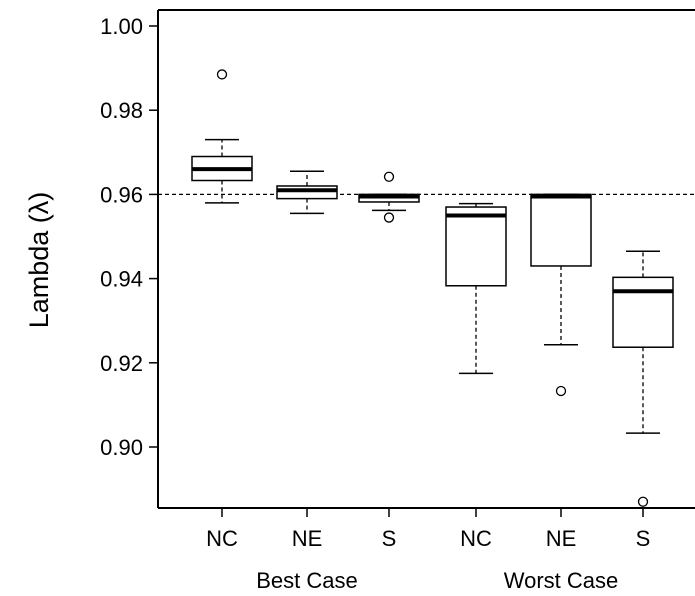  Describe the element at coordinates (121, 110) in the screenshot. I see `y-tick-label: 0.98` at that location.